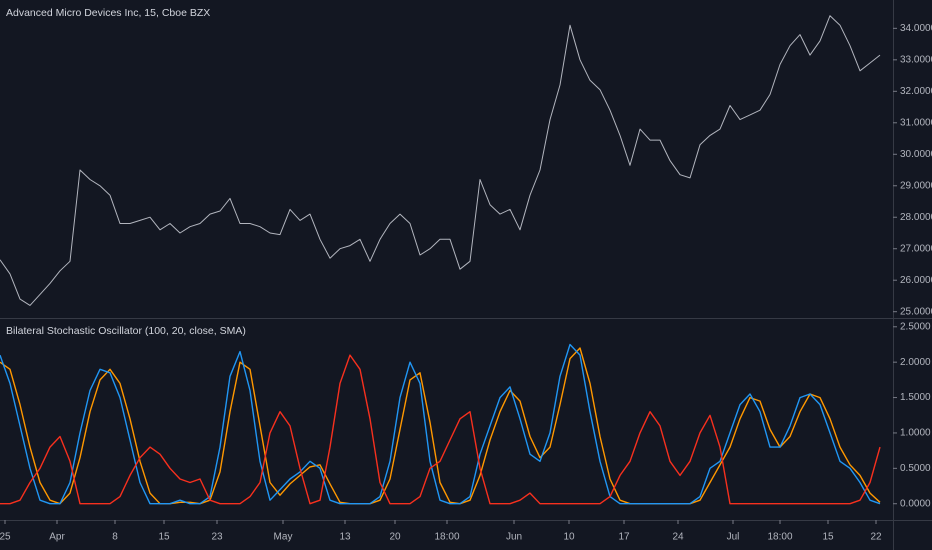 The width and height of the screenshot is (932, 550). What do you see at coordinates (915, 503) in the screenshot?
I see `y-tick-label: 0.0000` at bounding box center [915, 503].